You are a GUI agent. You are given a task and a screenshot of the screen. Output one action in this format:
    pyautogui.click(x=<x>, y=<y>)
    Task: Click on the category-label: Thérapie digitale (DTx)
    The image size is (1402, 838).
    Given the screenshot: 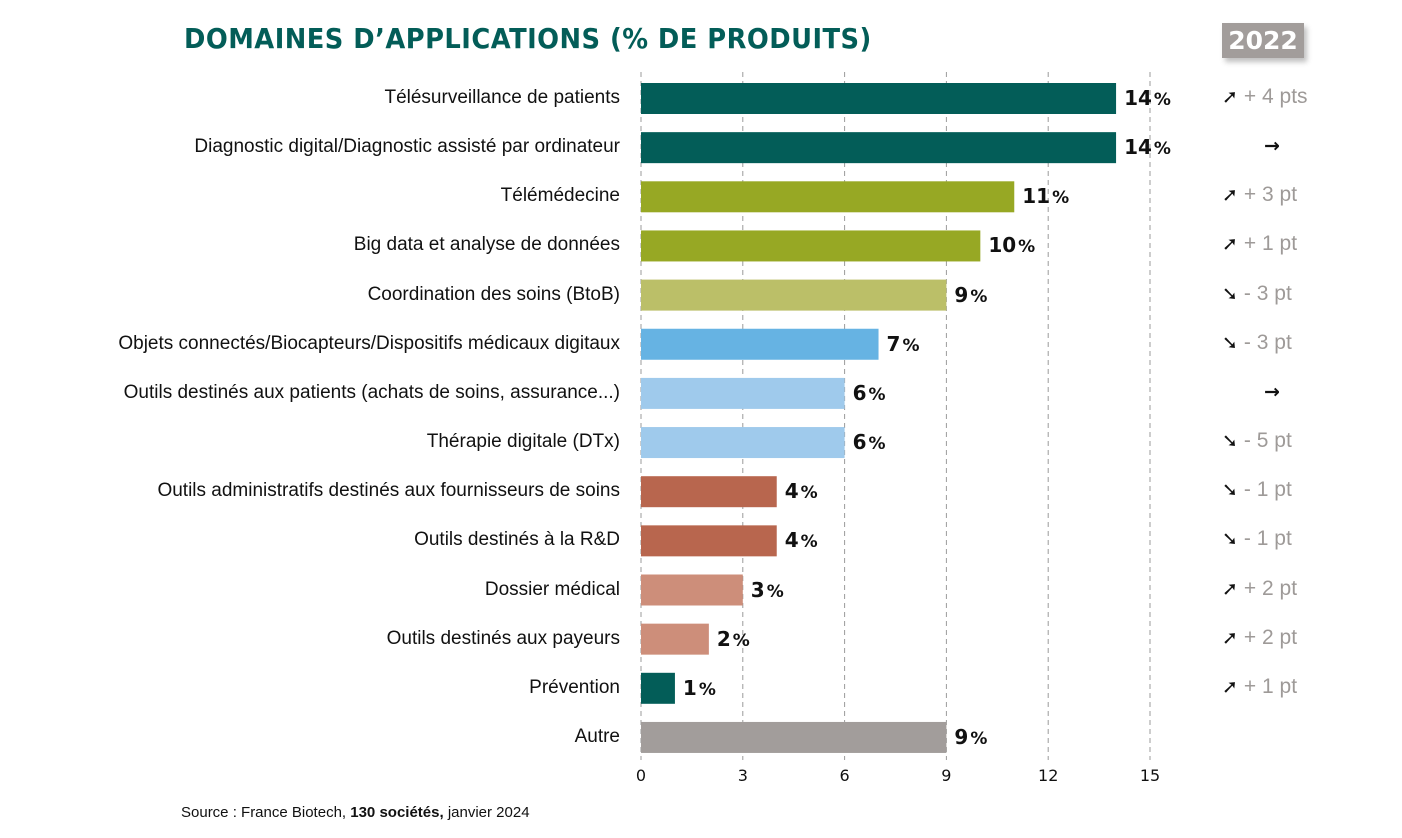 What is the action you would take?
    pyautogui.click(x=523, y=442)
    